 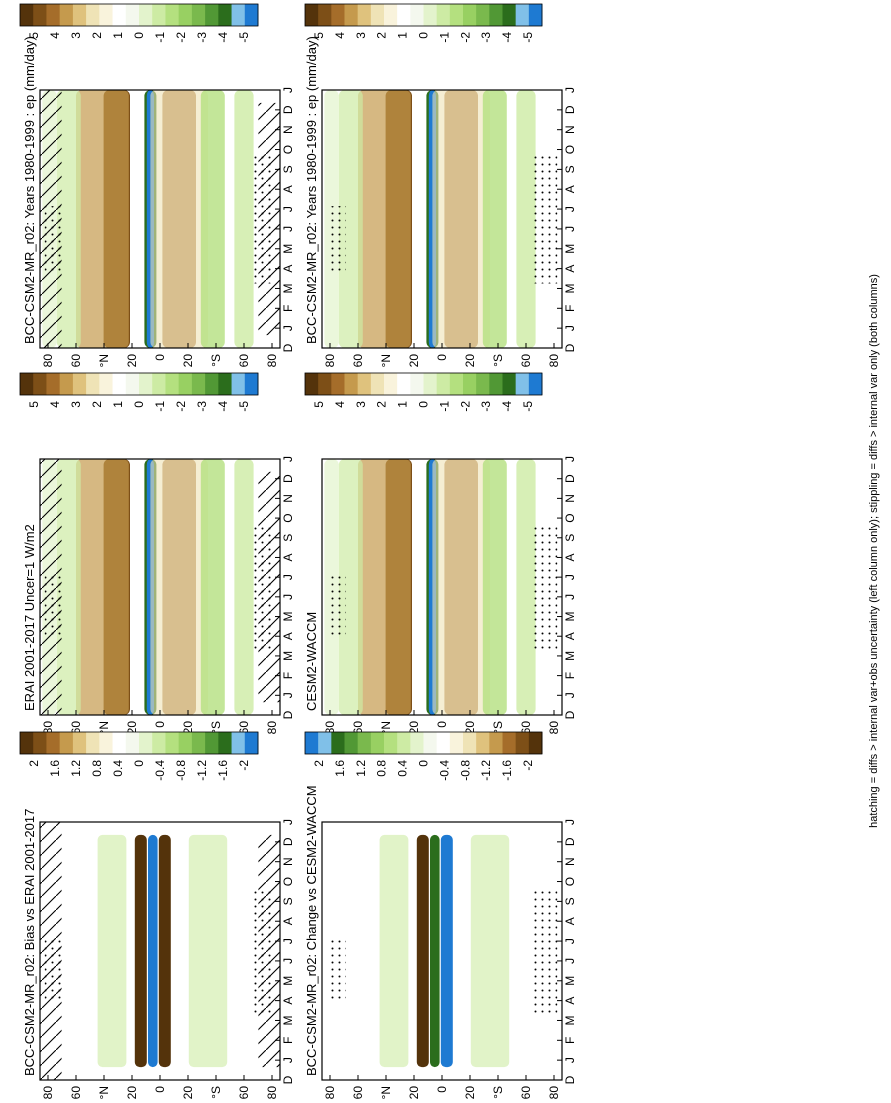 I want to click on colorbar-tick-label: 1.6, so click(x=55, y=768).